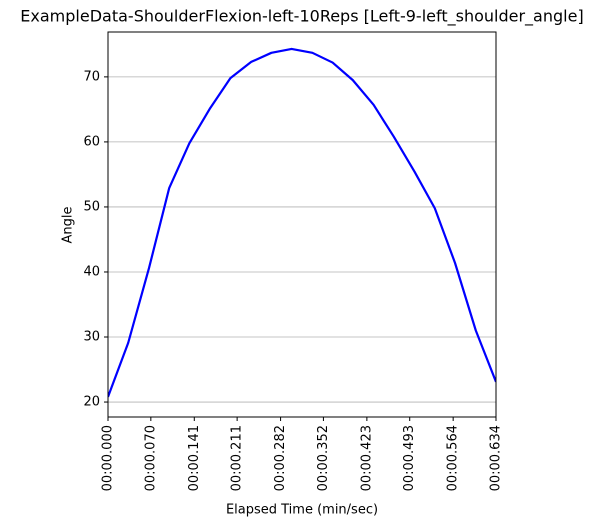 The image size is (604, 527). What do you see at coordinates (68, 225) in the screenshot?
I see `y-axis-label: Angle` at bounding box center [68, 225].